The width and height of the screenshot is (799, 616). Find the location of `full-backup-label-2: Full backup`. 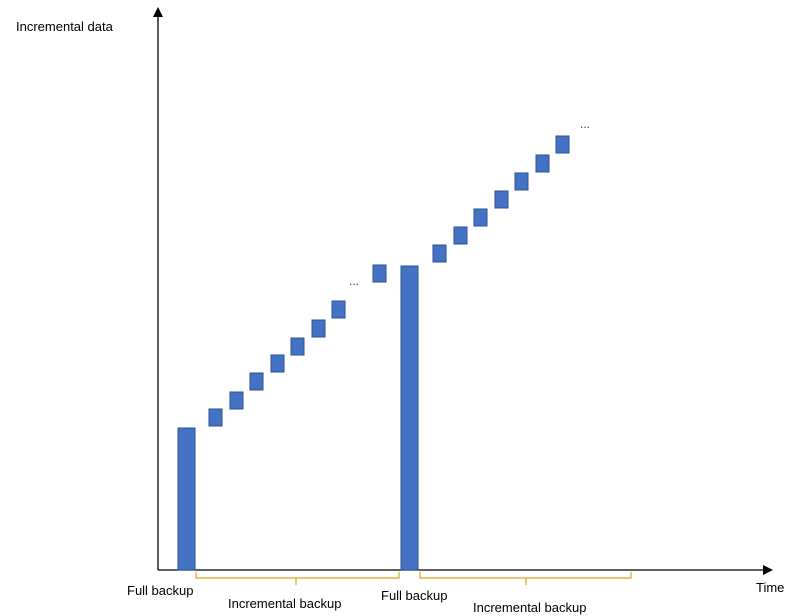

full-backup-label-2: Full backup is located at coordinates (414, 595).